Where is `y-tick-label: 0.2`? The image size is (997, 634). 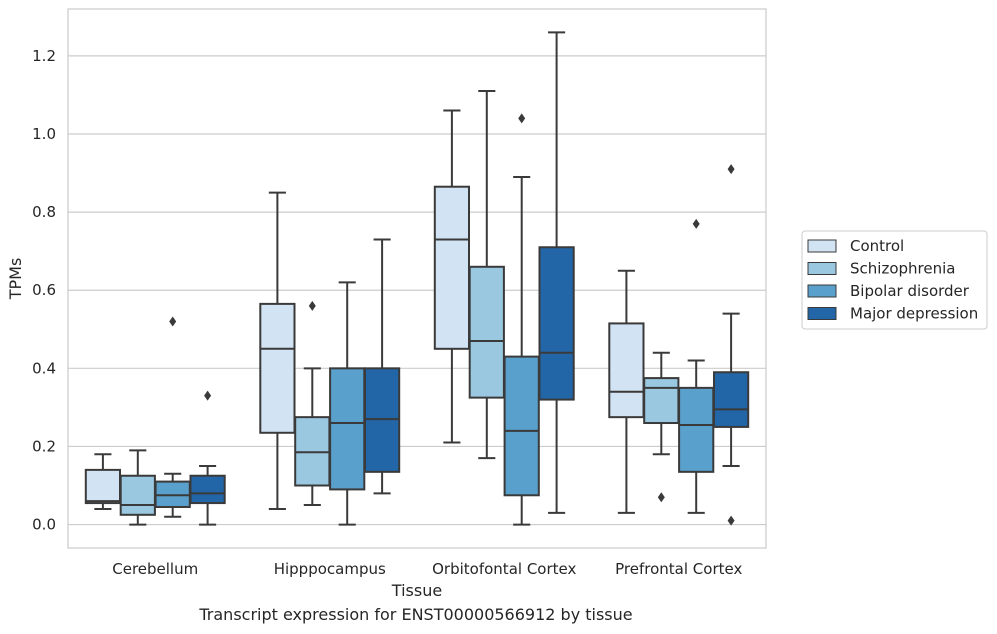
y-tick-label: 0.2 is located at coordinates (44, 446).